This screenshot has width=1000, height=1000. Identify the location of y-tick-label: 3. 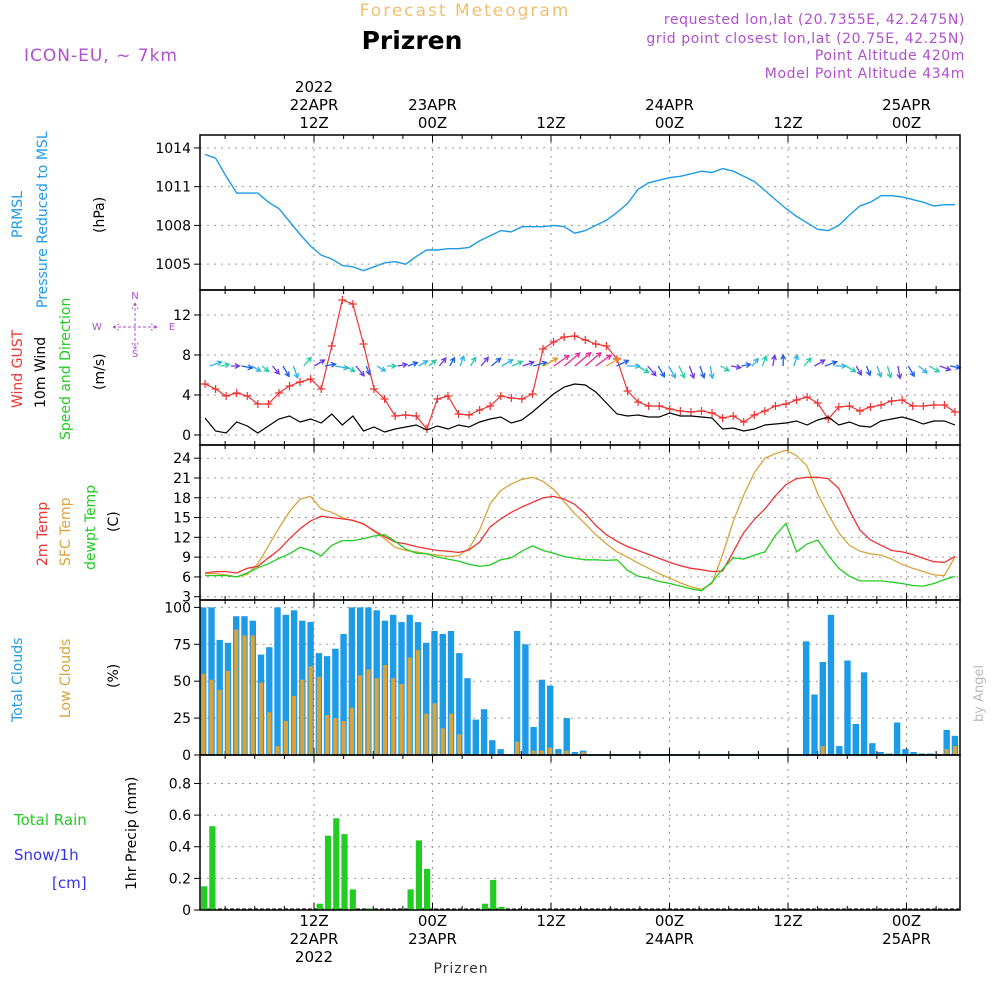
(186, 598).